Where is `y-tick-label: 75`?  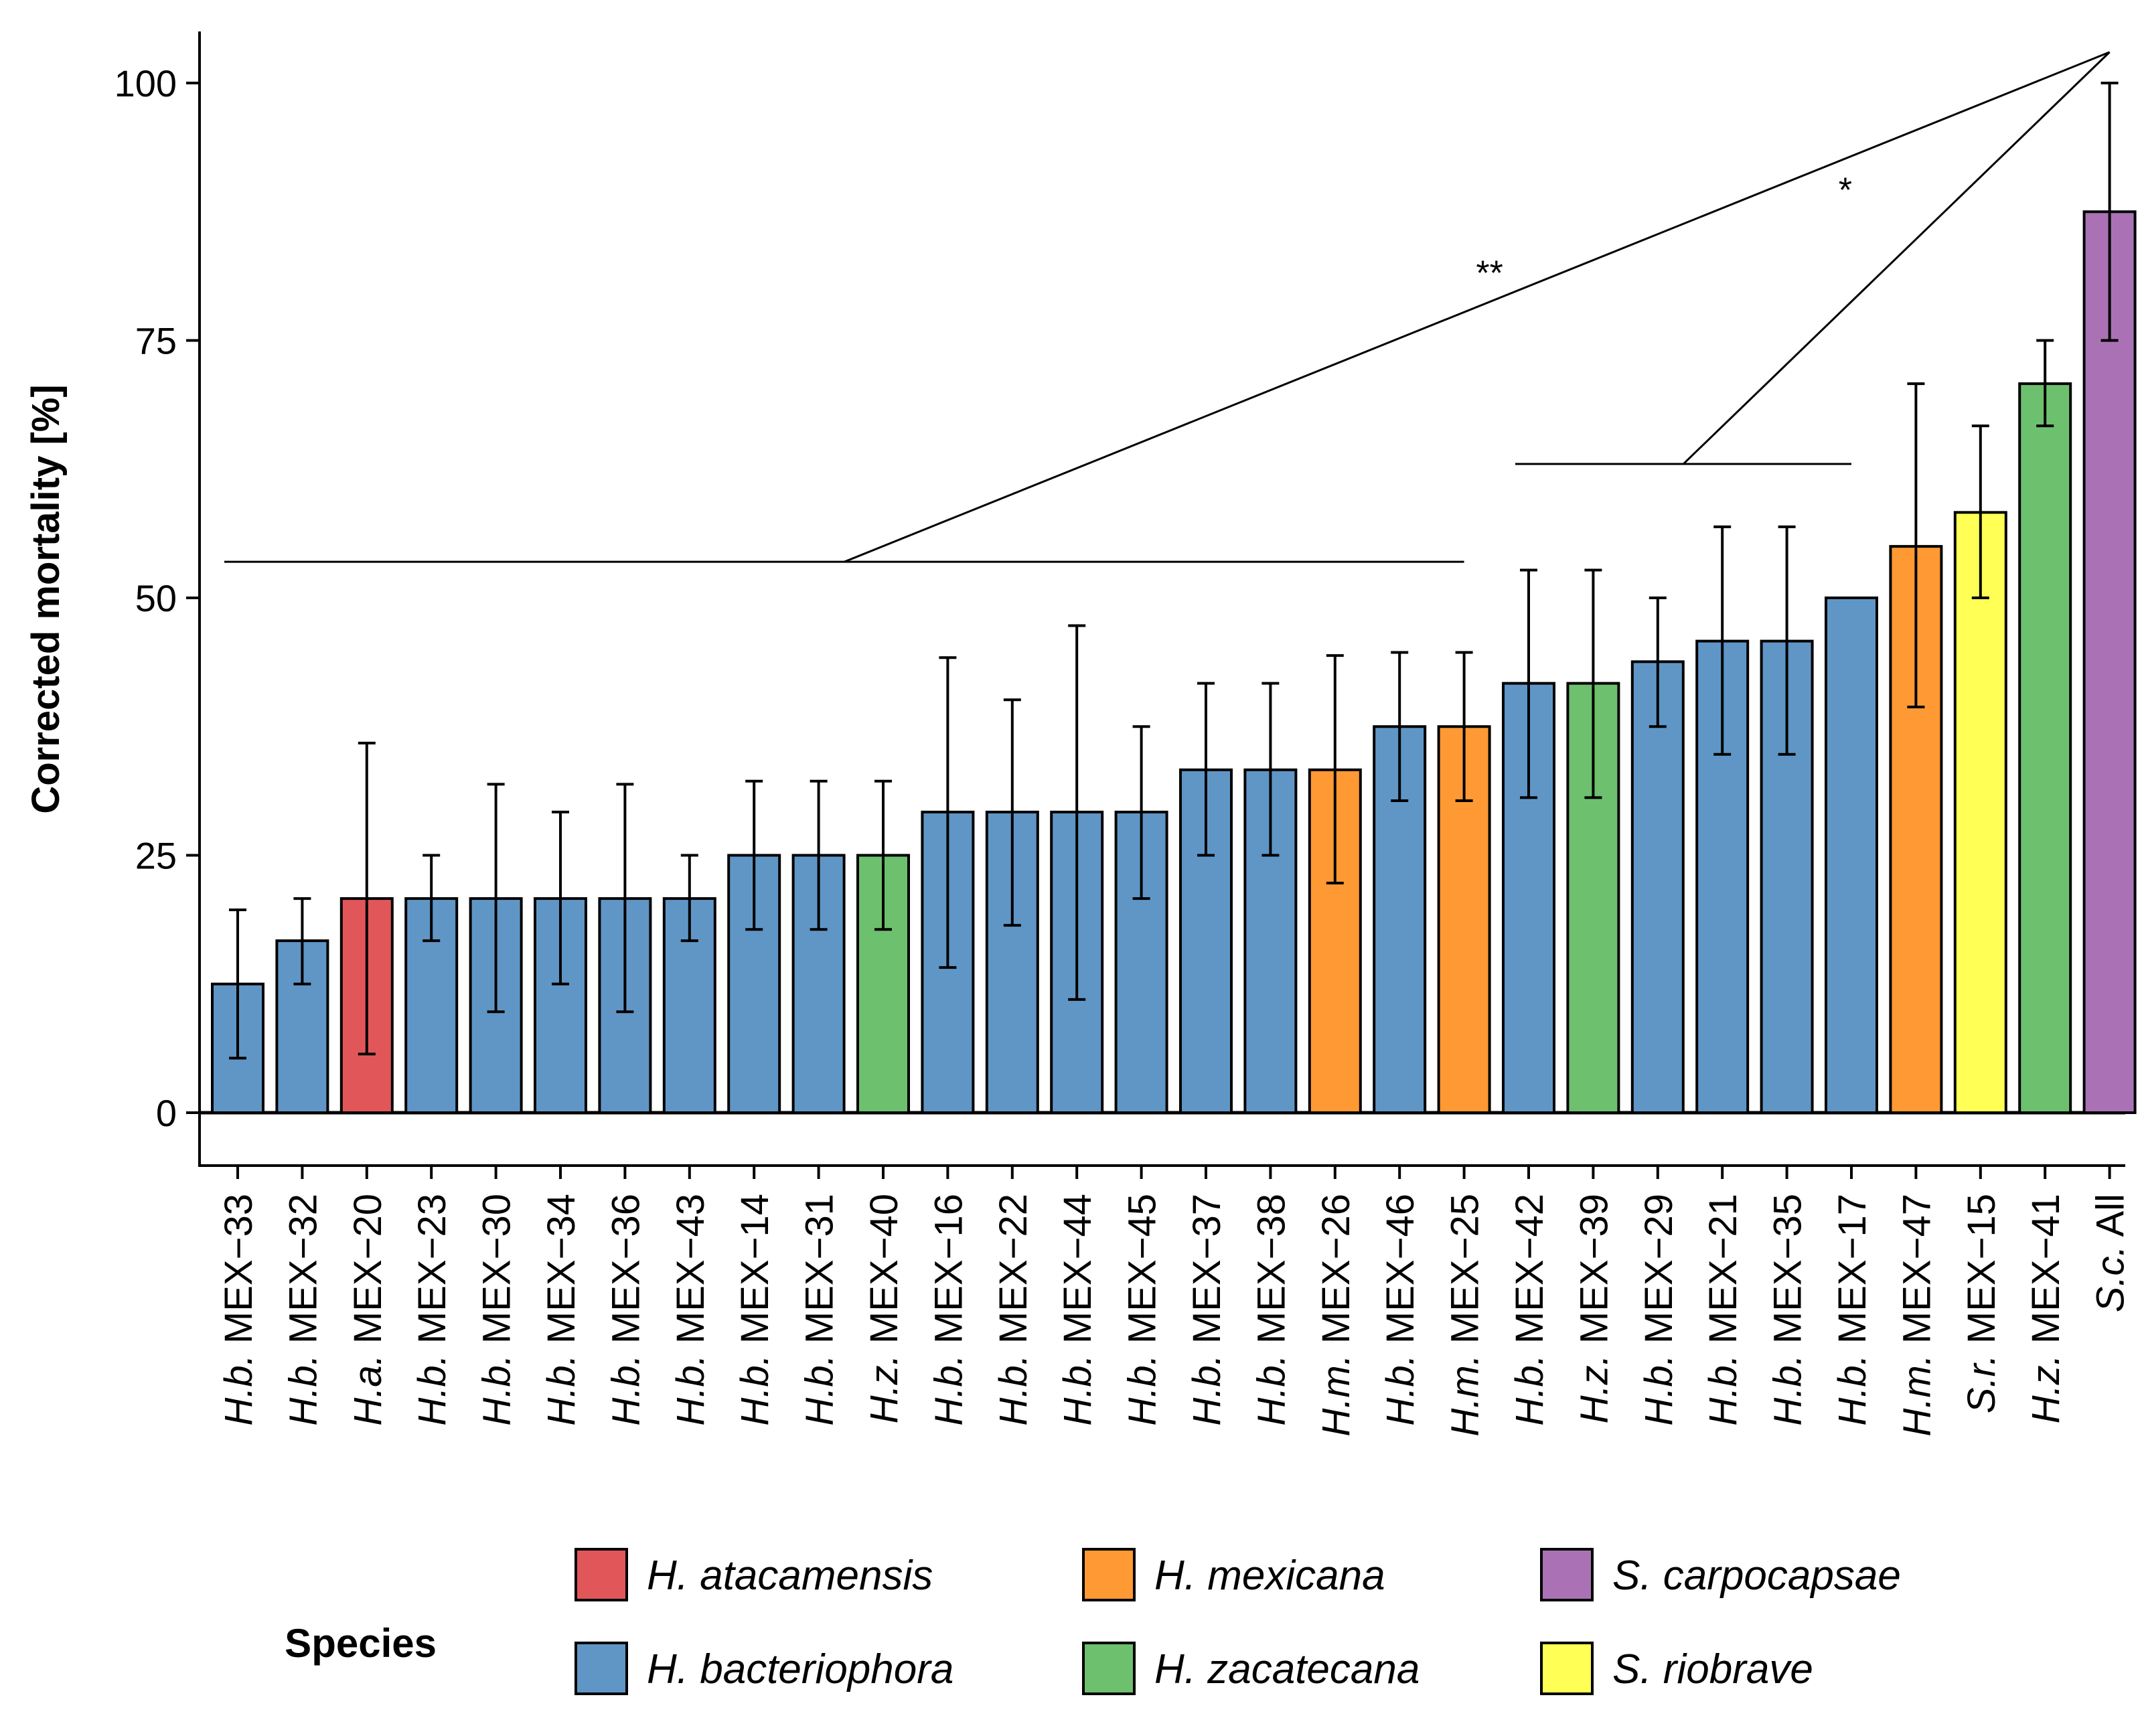
y-tick-label: 75 is located at coordinates (156, 341).